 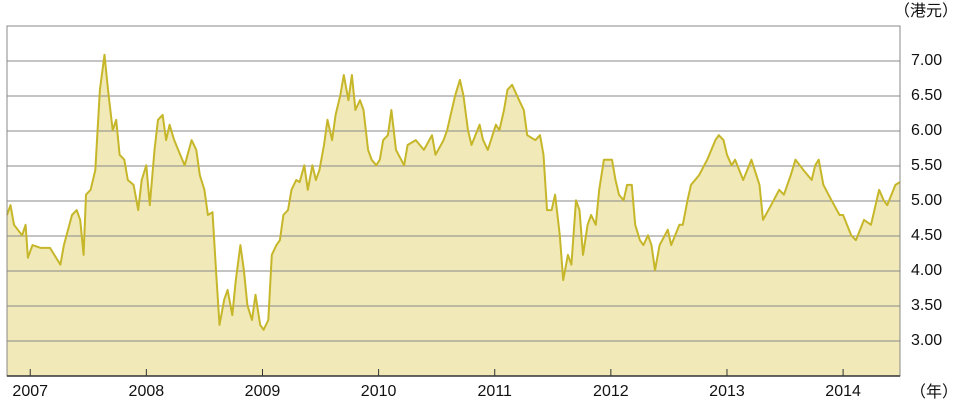 What do you see at coordinates (727, 391) in the screenshot?
I see `x-tick-label: 2013` at bounding box center [727, 391].